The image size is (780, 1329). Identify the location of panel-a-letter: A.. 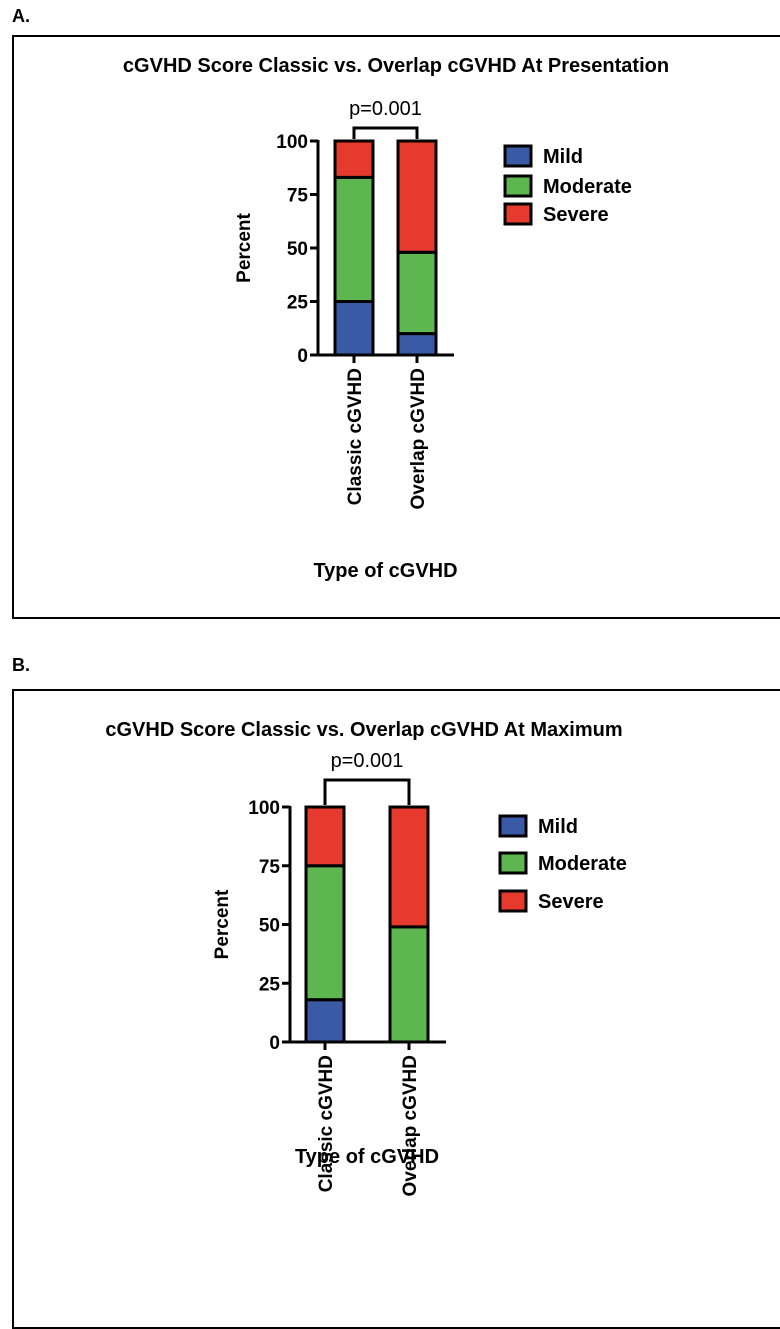
(21, 16).